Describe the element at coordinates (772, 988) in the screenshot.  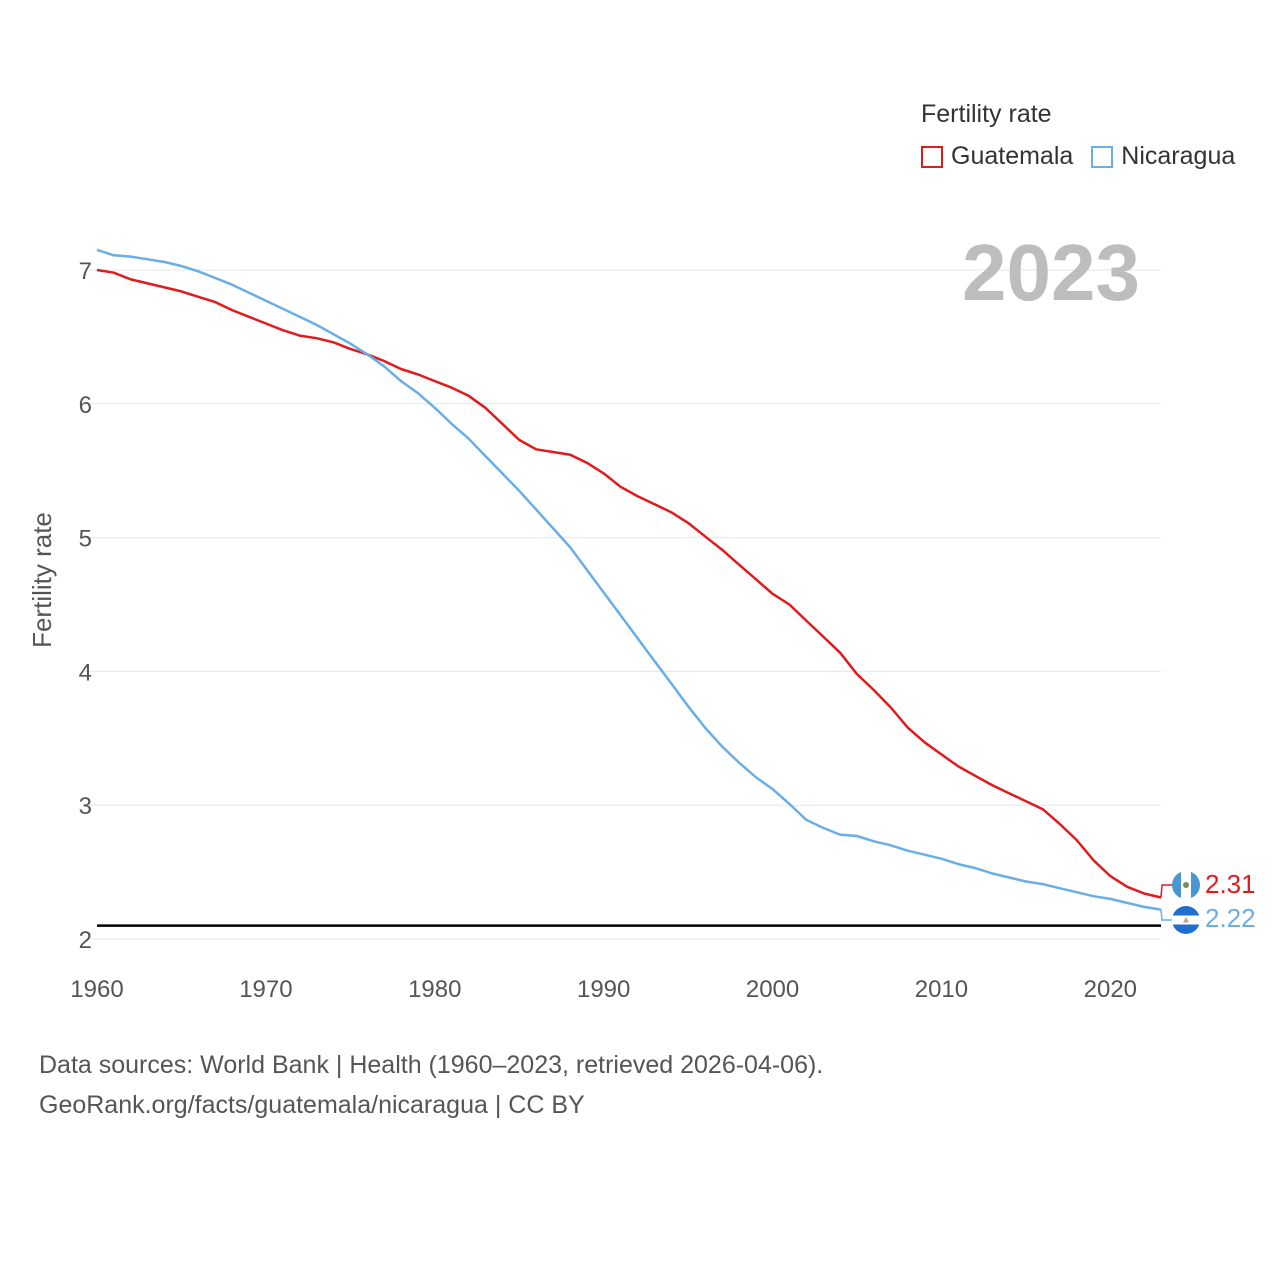
I see `x-tick-label: 2000` at that location.